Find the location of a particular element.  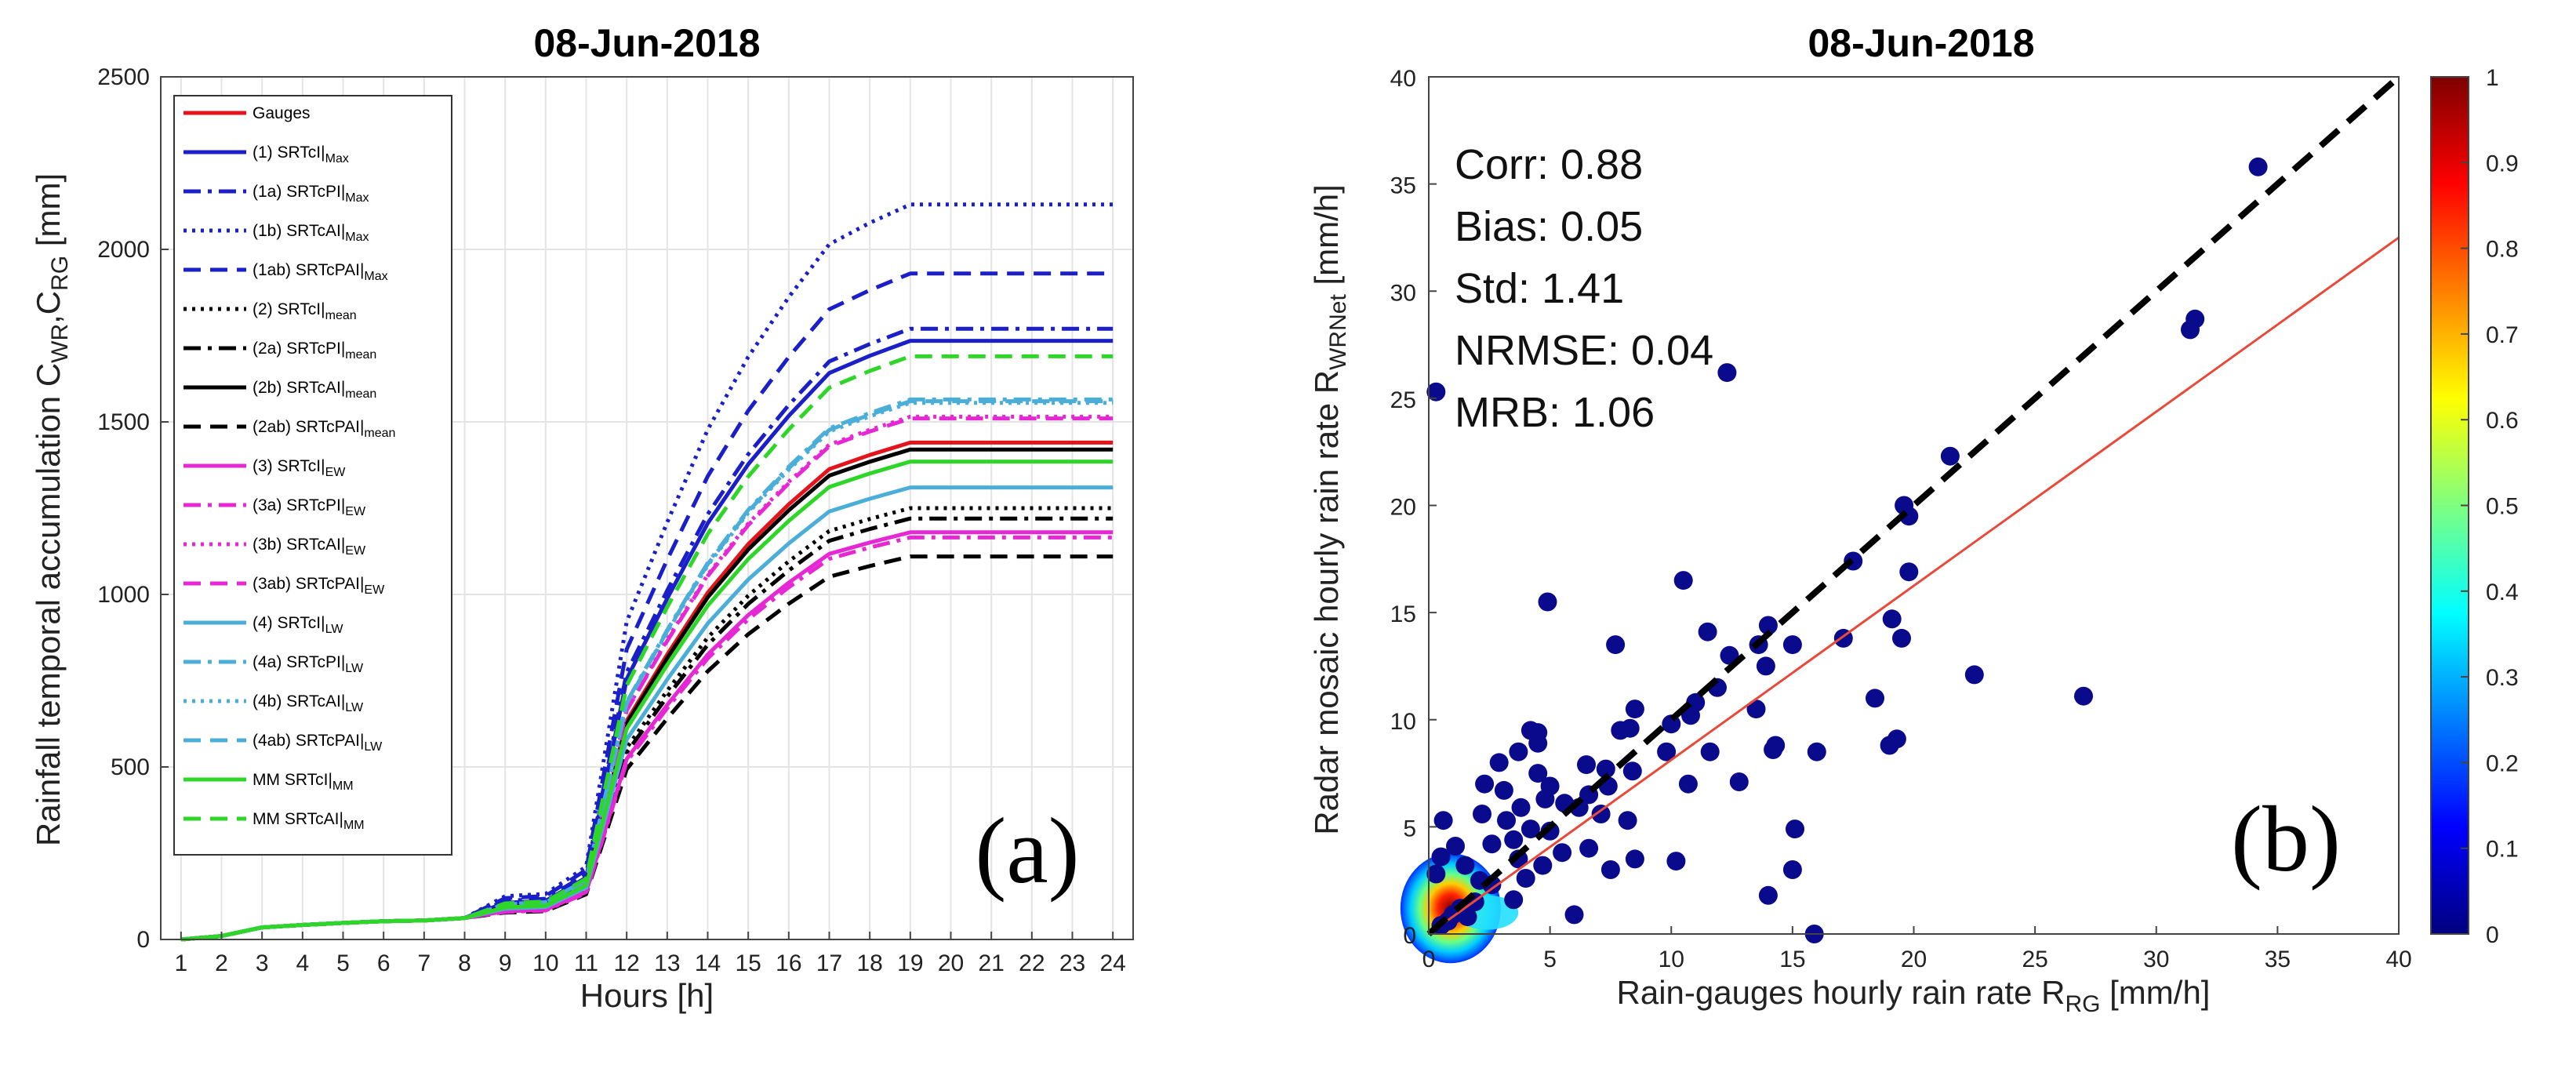

legend-label-1: Gauges is located at coordinates (282, 113).